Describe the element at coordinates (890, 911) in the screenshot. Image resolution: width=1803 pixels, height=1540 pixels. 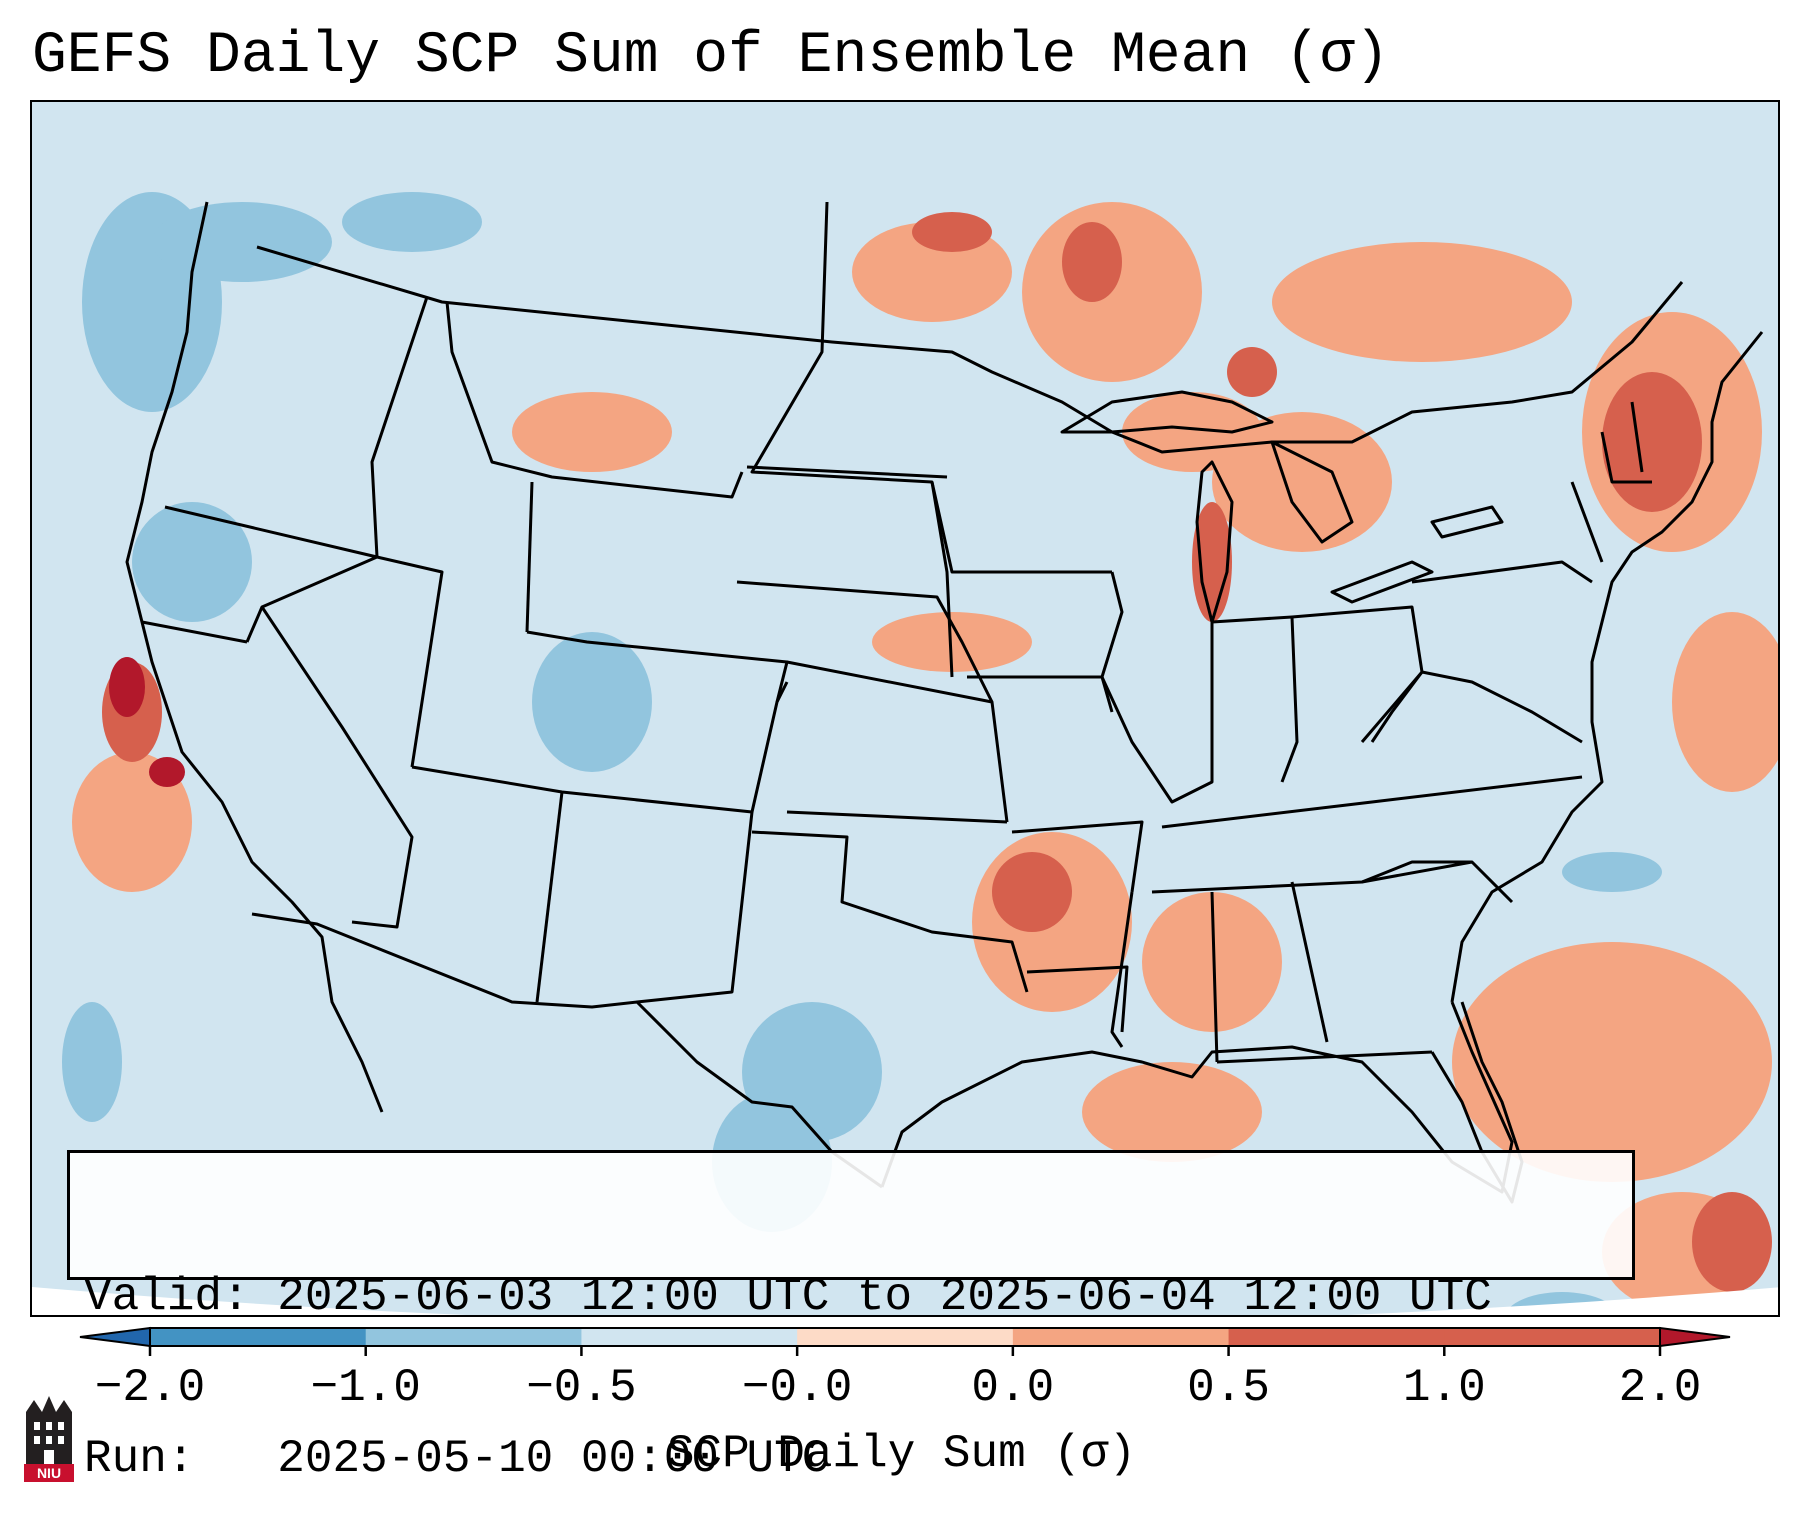
I see `state-line-ok-tx` at that location.